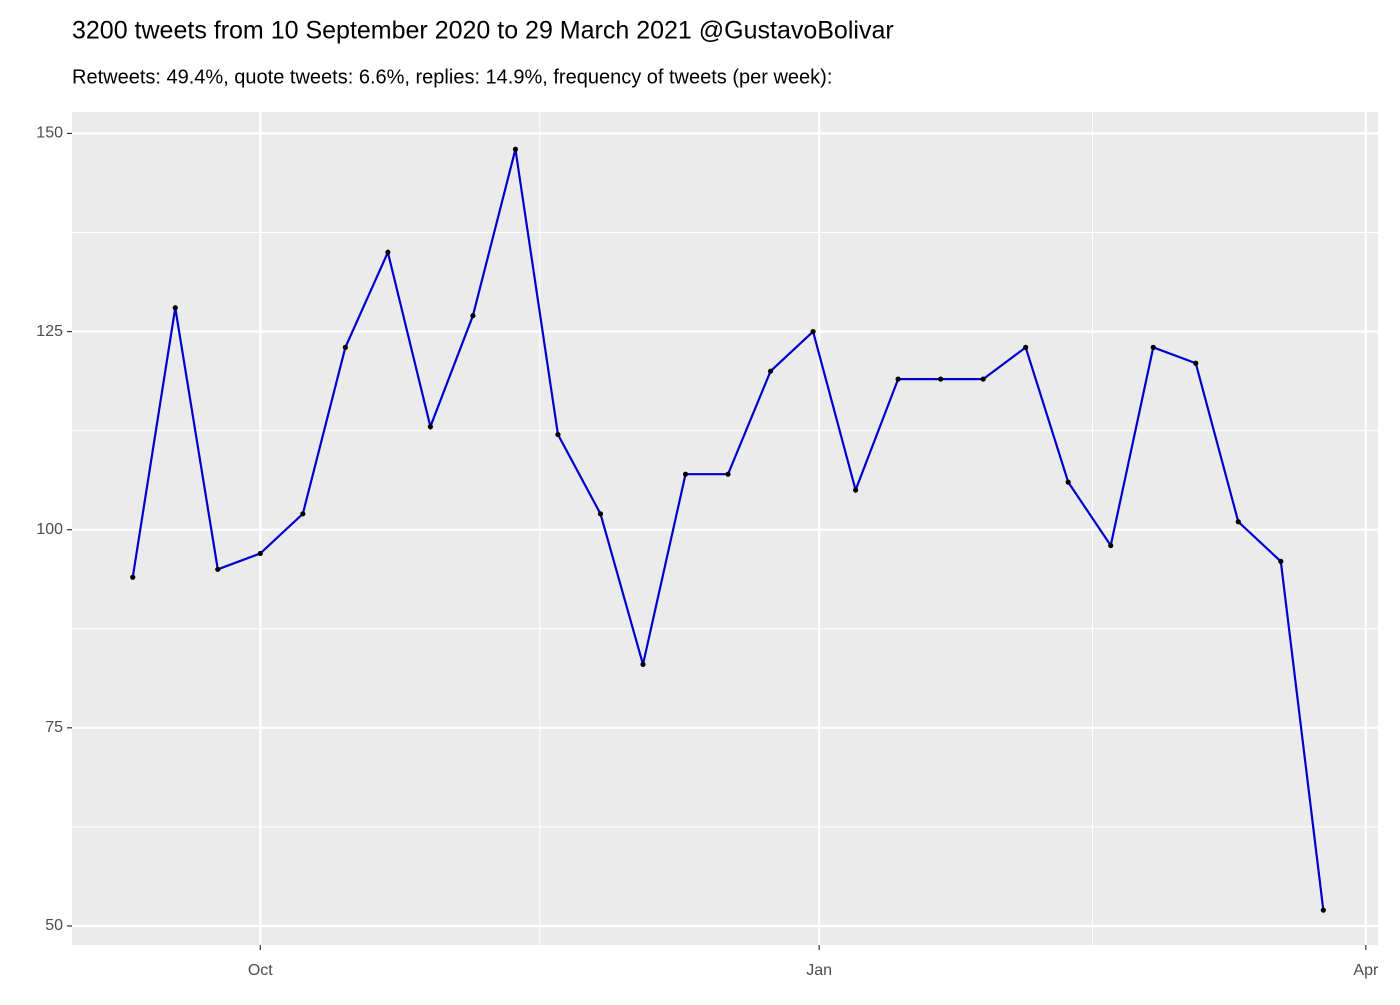 The image size is (1400, 1005). What do you see at coordinates (1366, 970) in the screenshot?
I see `x-tick-label: Apr` at bounding box center [1366, 970].